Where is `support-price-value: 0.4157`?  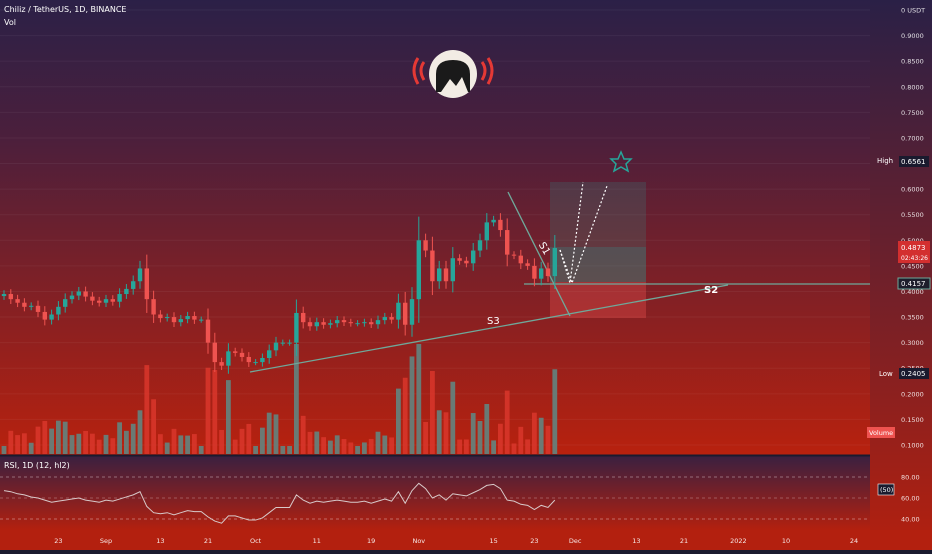 support-price-value: 0.4157 is located at coordinates (913, 284).